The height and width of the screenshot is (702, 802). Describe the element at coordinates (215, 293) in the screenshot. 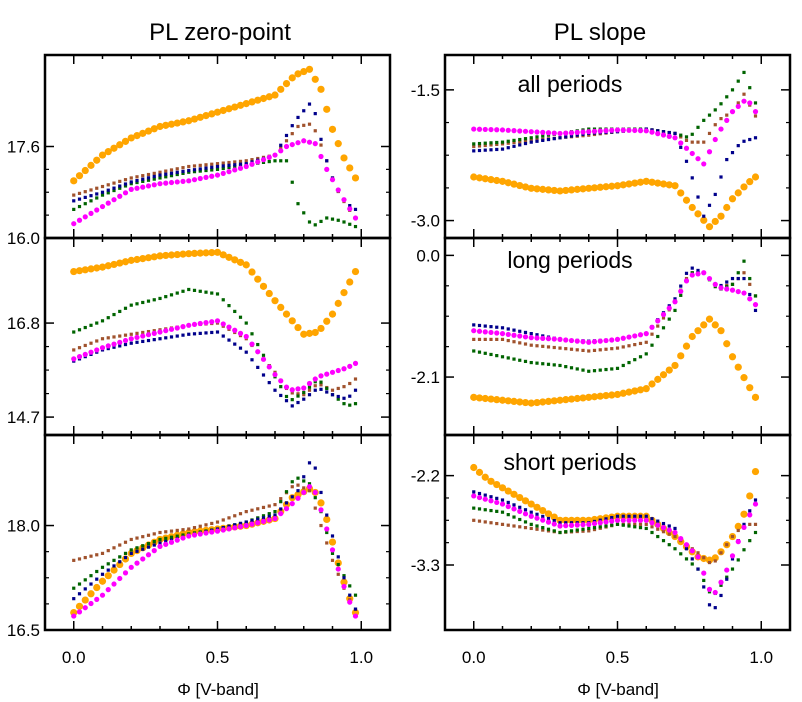

I see `series-orange` at that location.